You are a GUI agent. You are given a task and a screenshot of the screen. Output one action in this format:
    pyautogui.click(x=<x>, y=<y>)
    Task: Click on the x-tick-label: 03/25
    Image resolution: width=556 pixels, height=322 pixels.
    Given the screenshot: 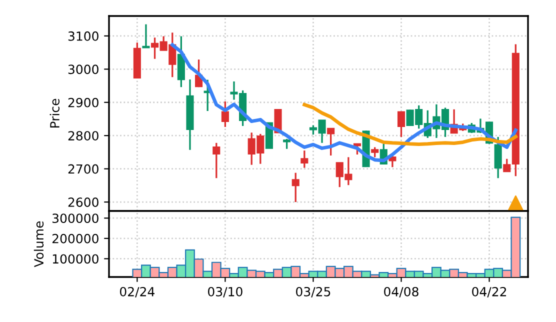 What is the action you would take?
    pyautogui.click(x=313, y=292)
    